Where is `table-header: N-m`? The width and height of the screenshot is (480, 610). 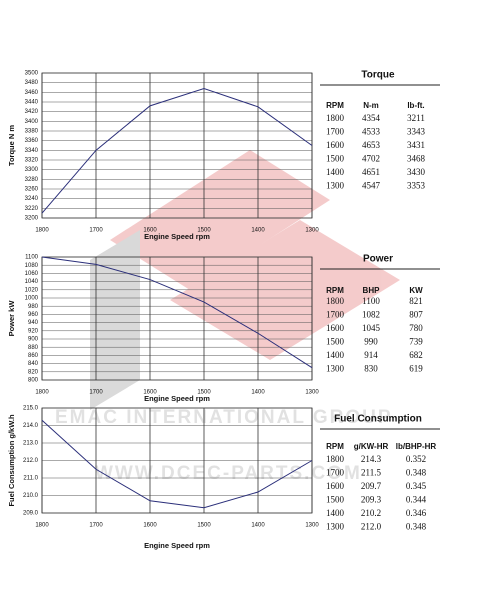
table-header: N-m is located at coordinates (371, 105).